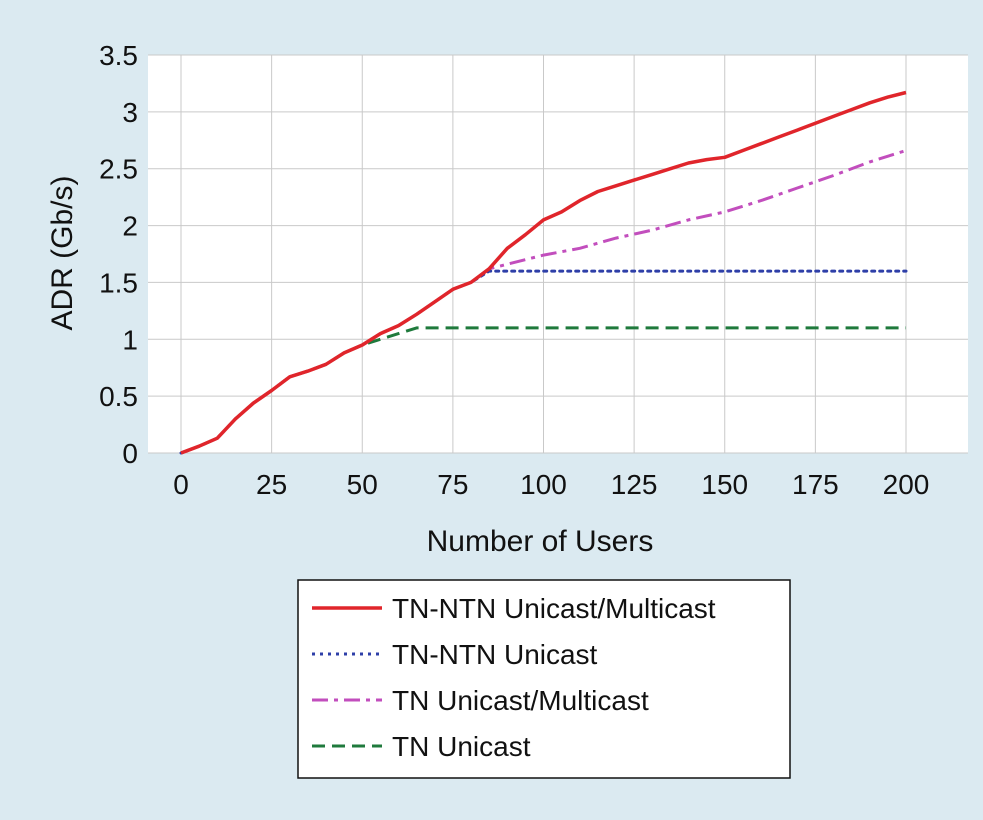 This screenshot has height=820, width=983. I want to click on x-axis-ticks: 0 25 50 75 100 125 150 175 200, so click(551, 484).